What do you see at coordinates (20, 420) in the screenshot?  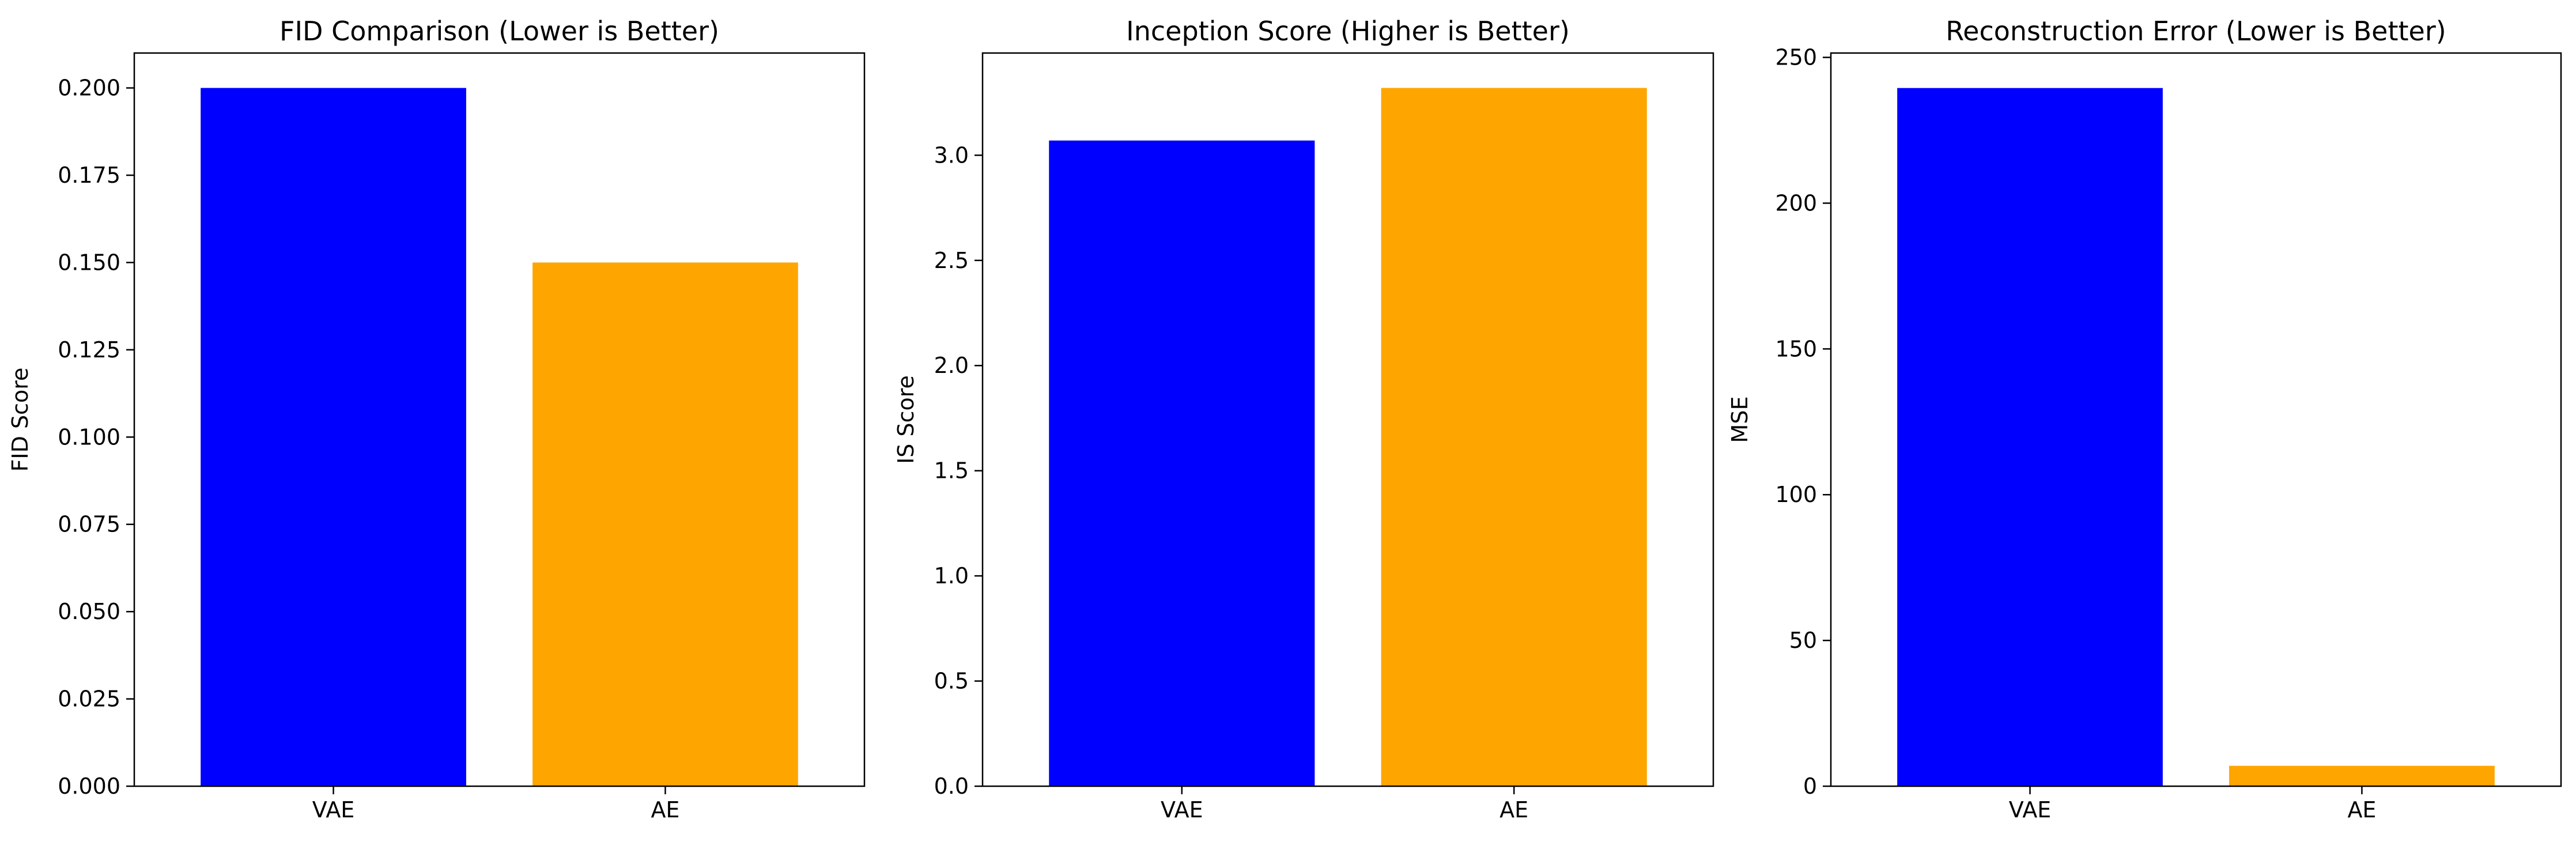 I see `y-axis-label: FID Score` at bounding box center [20, 420].